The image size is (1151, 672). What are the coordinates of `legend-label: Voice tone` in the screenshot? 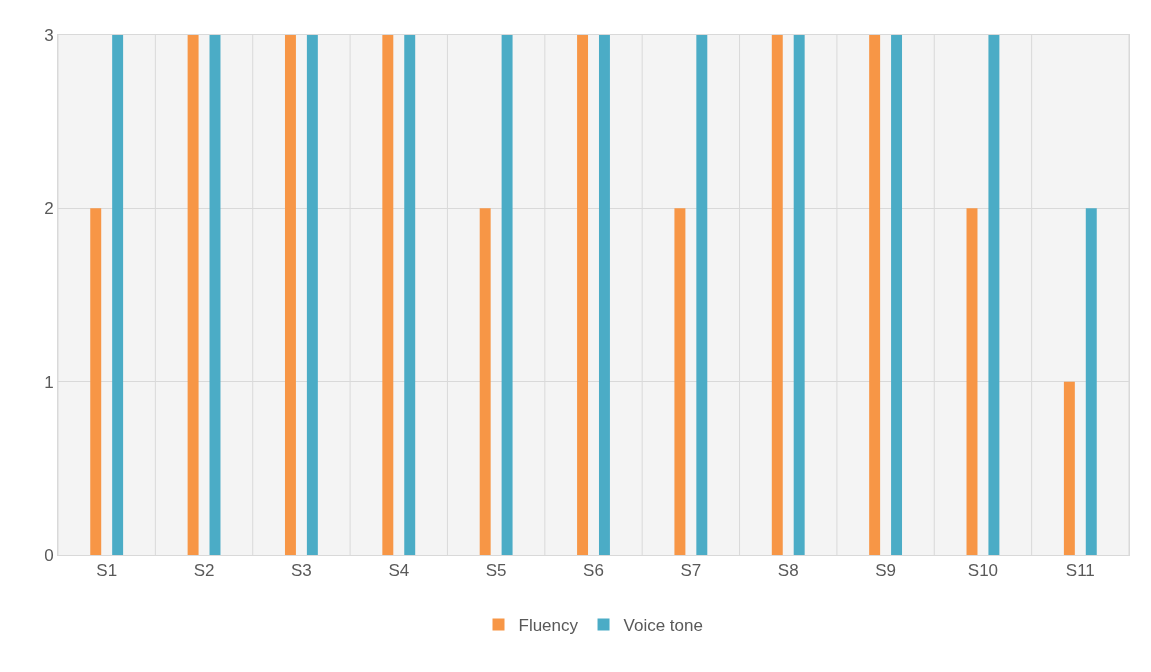 It's located at (663, 626).